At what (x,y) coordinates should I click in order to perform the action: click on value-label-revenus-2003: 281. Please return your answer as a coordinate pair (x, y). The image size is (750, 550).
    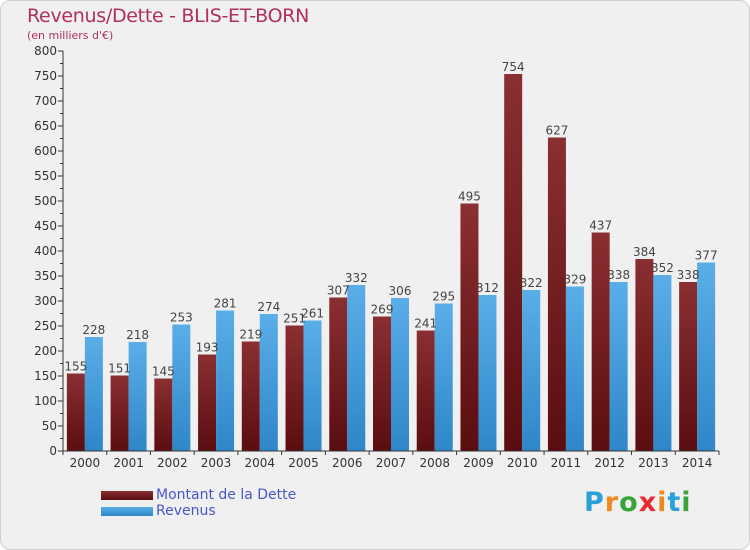
    Looking at the image, I should click on (225, 304).